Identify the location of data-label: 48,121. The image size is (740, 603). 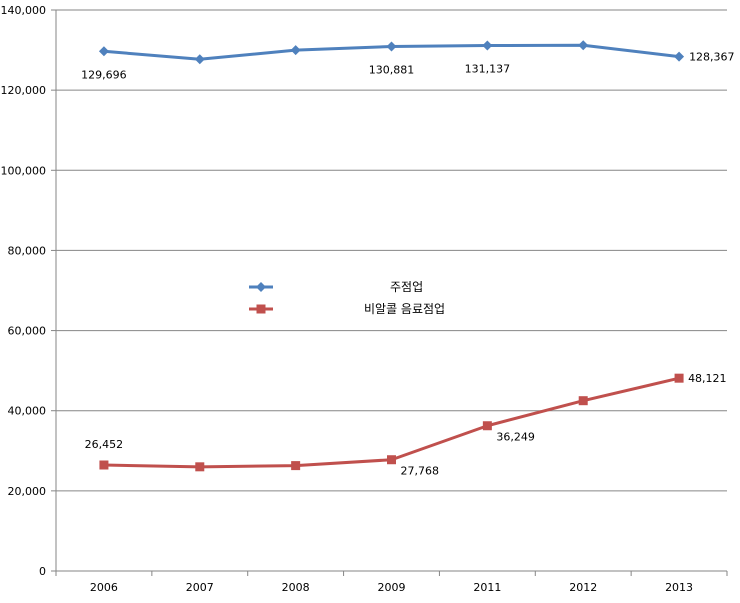
(707, 378).